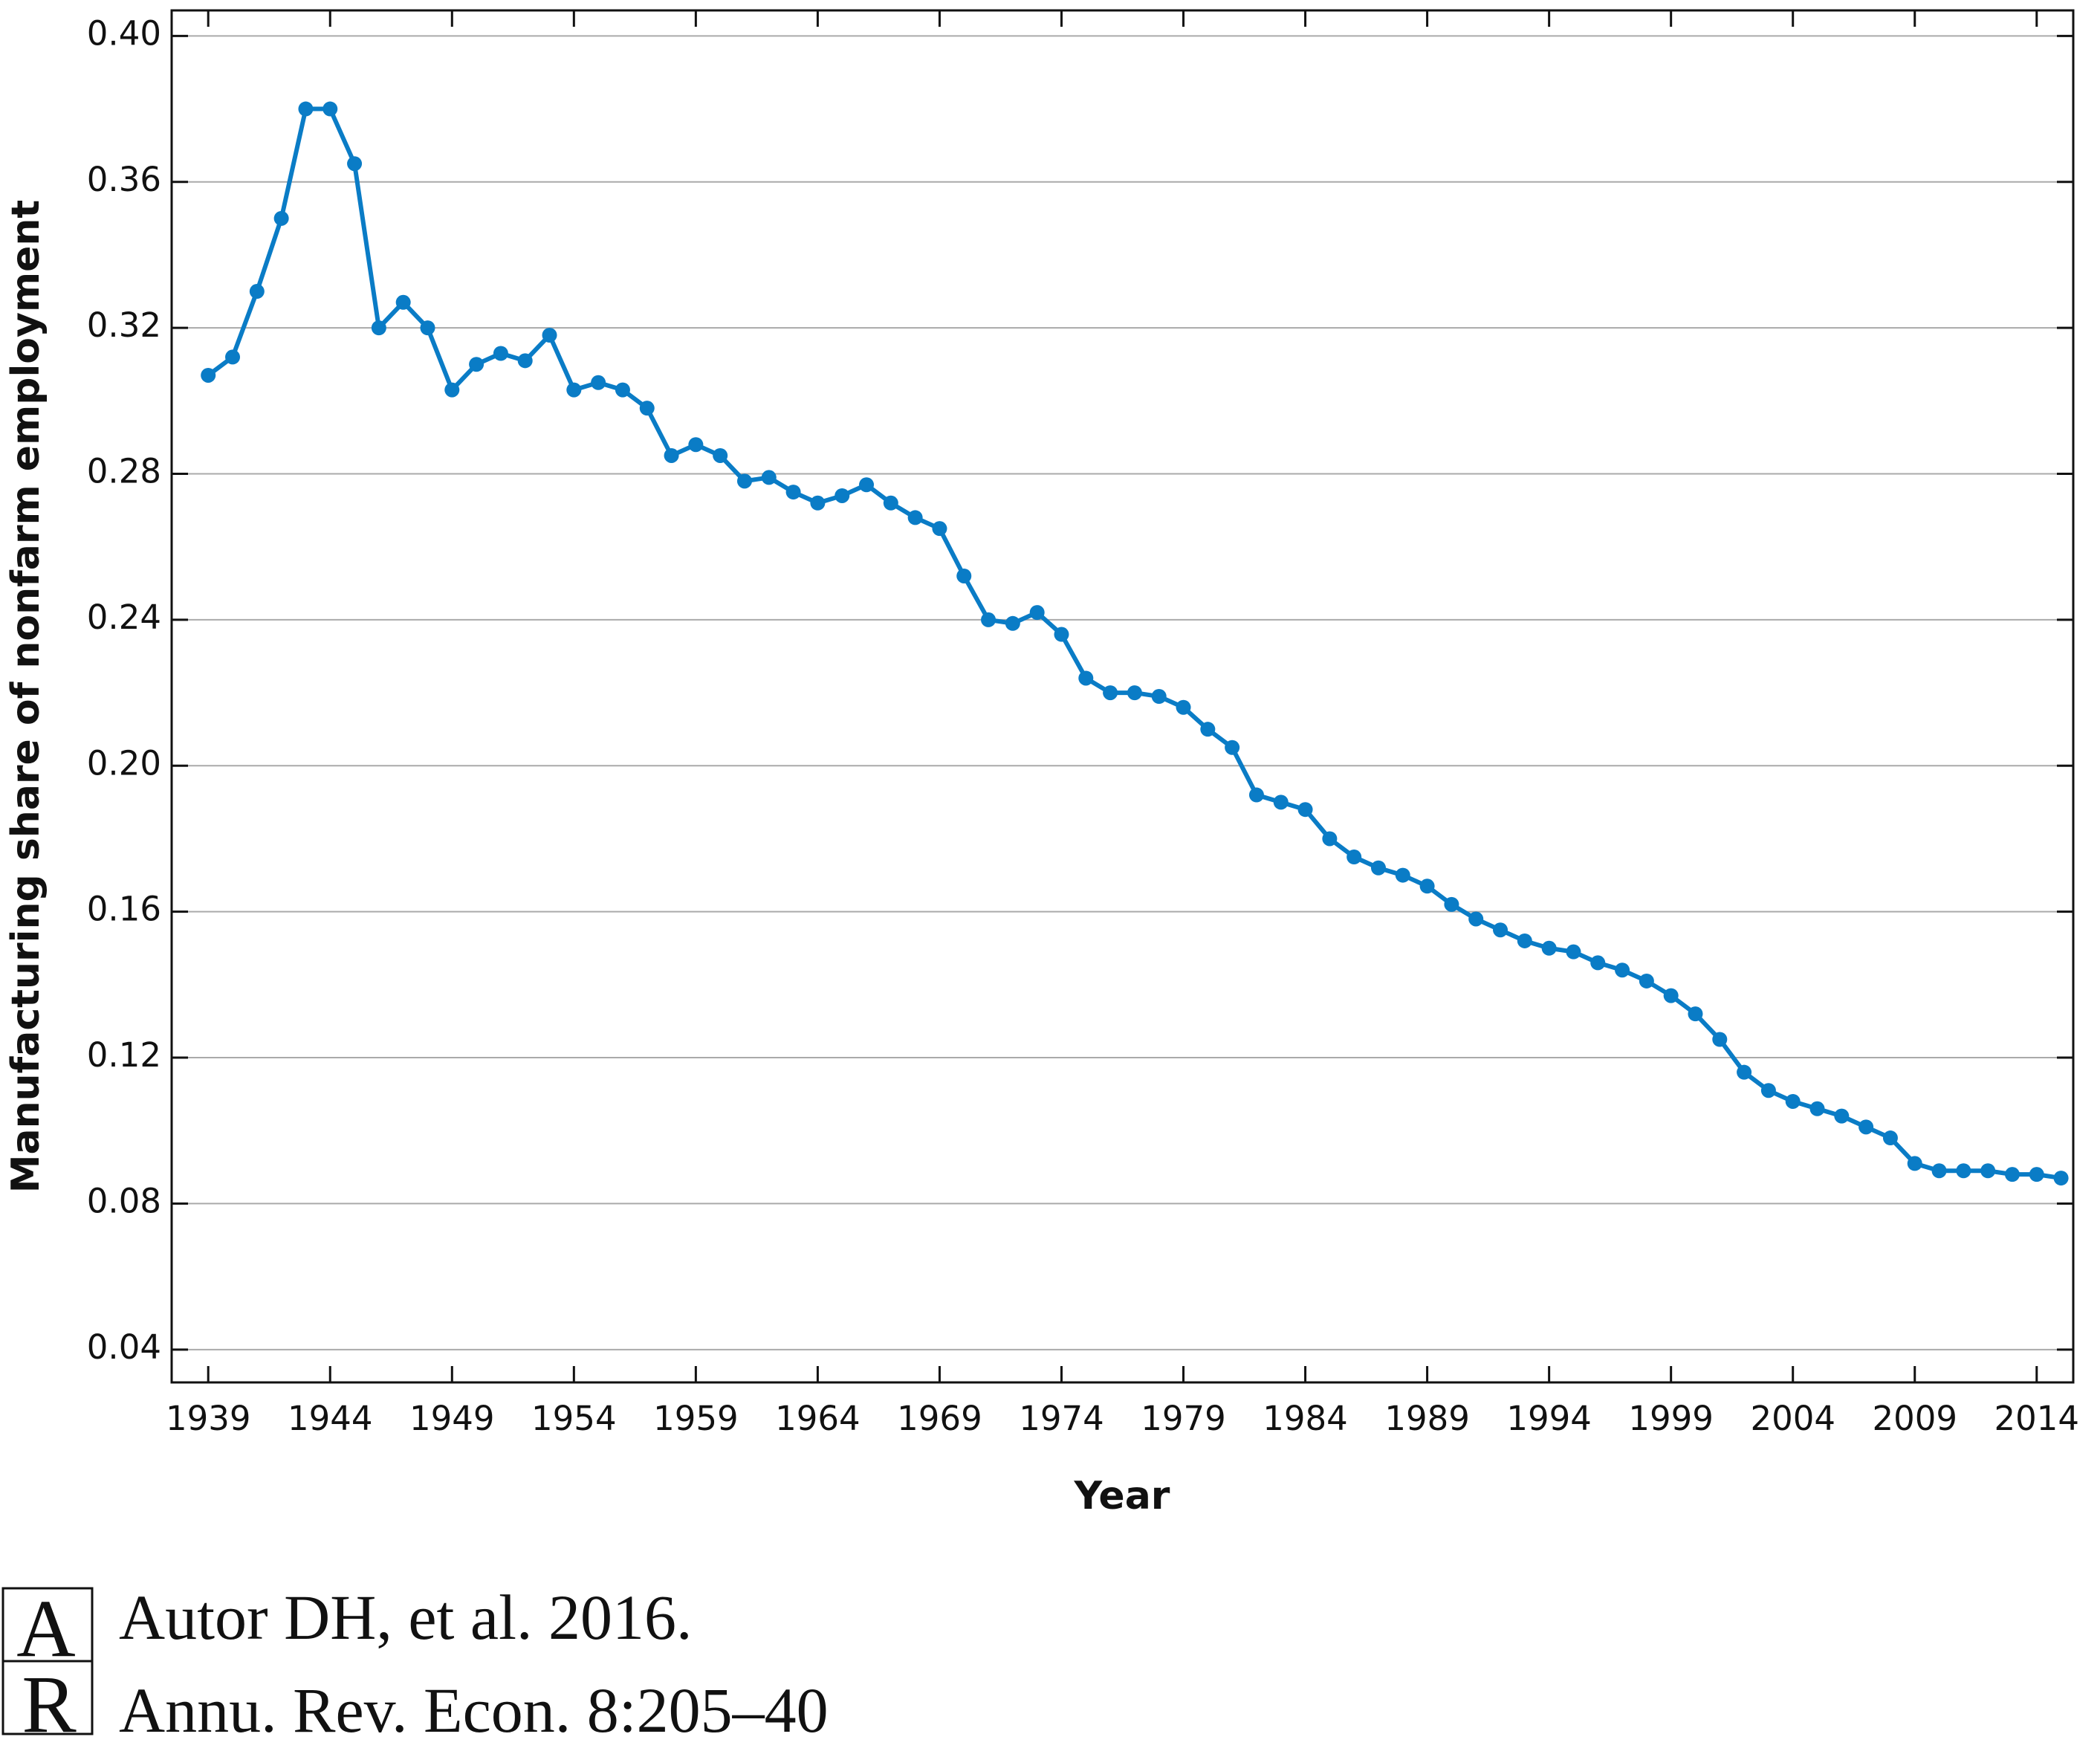 Image resolution: width=2100 pixels, height=1757 pixels. I want to click on x-tick-label: 1964, so click(818, 1418).